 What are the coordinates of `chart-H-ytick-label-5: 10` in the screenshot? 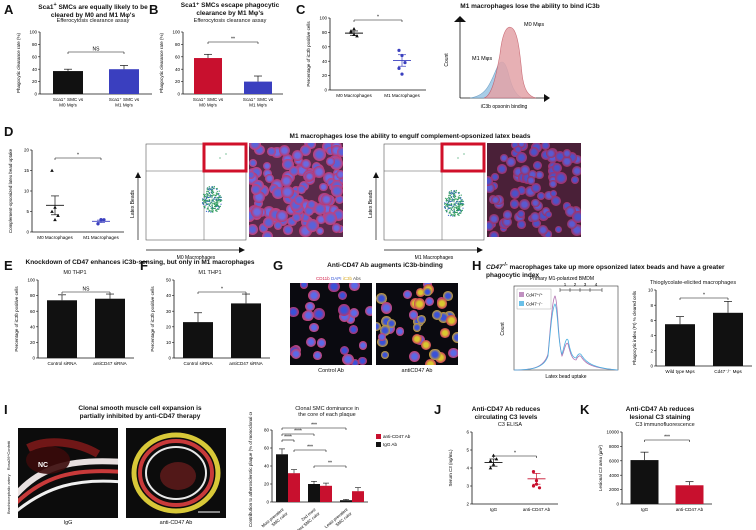 It's located at (651, 290).